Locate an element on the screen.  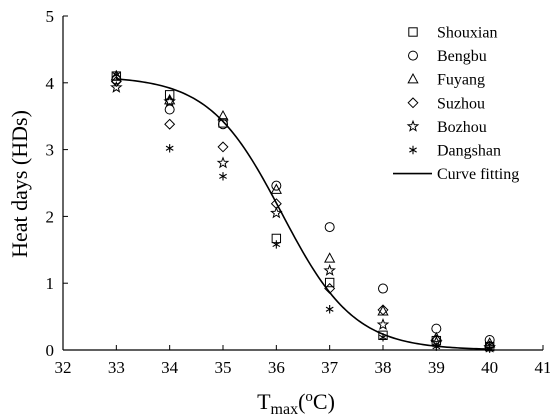
legend-item-bozhou: Bozhou is located at coordinates (446, 127).